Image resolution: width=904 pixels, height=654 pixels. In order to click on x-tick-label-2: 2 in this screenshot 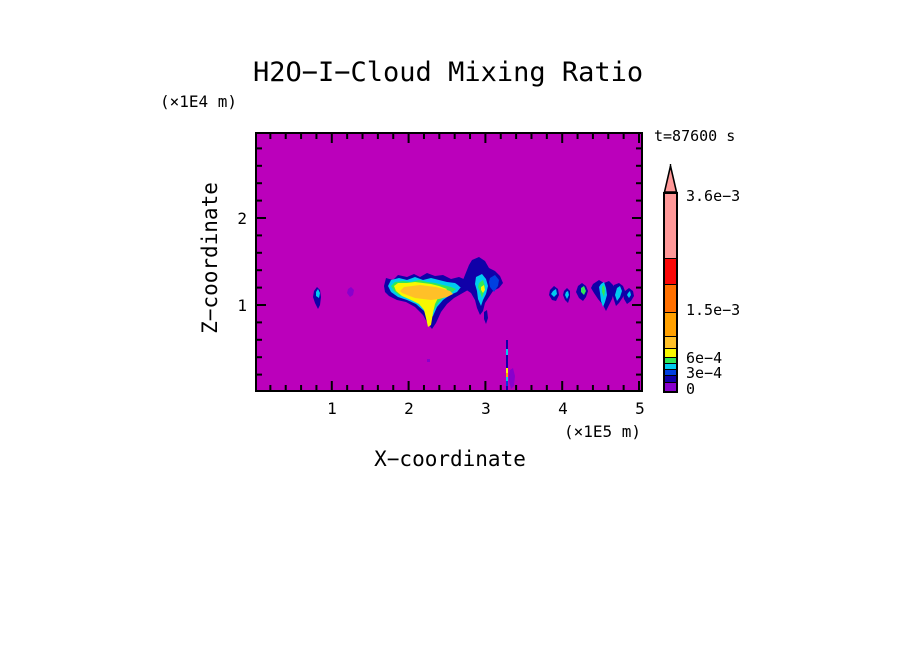, I will do `click(409, 408)`.